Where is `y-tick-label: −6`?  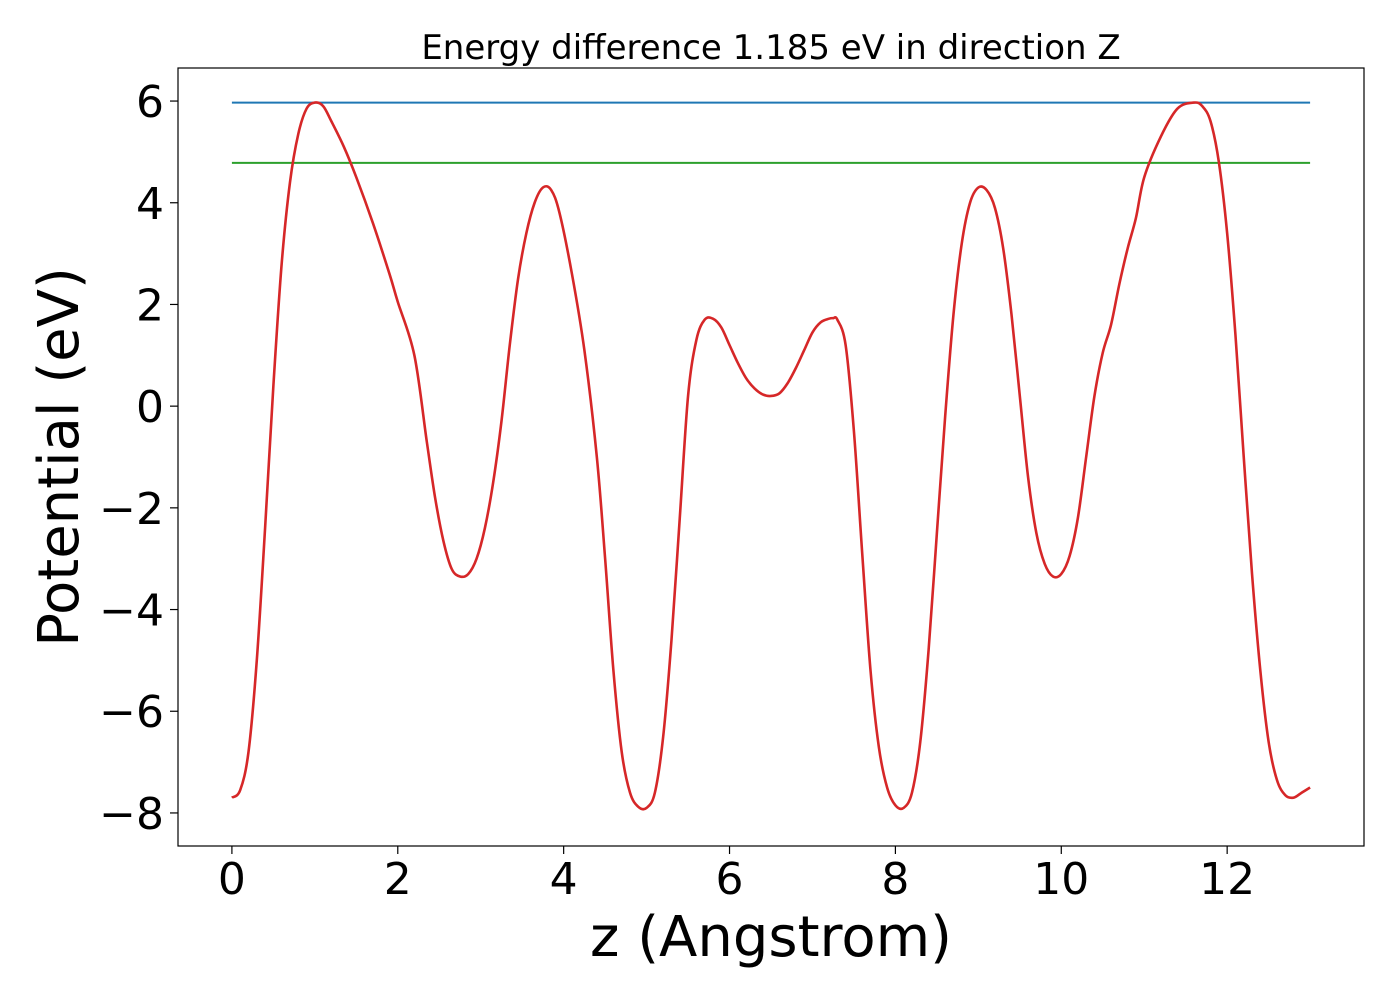
y-tick-label: −6 is located at coordinates (131, 712).